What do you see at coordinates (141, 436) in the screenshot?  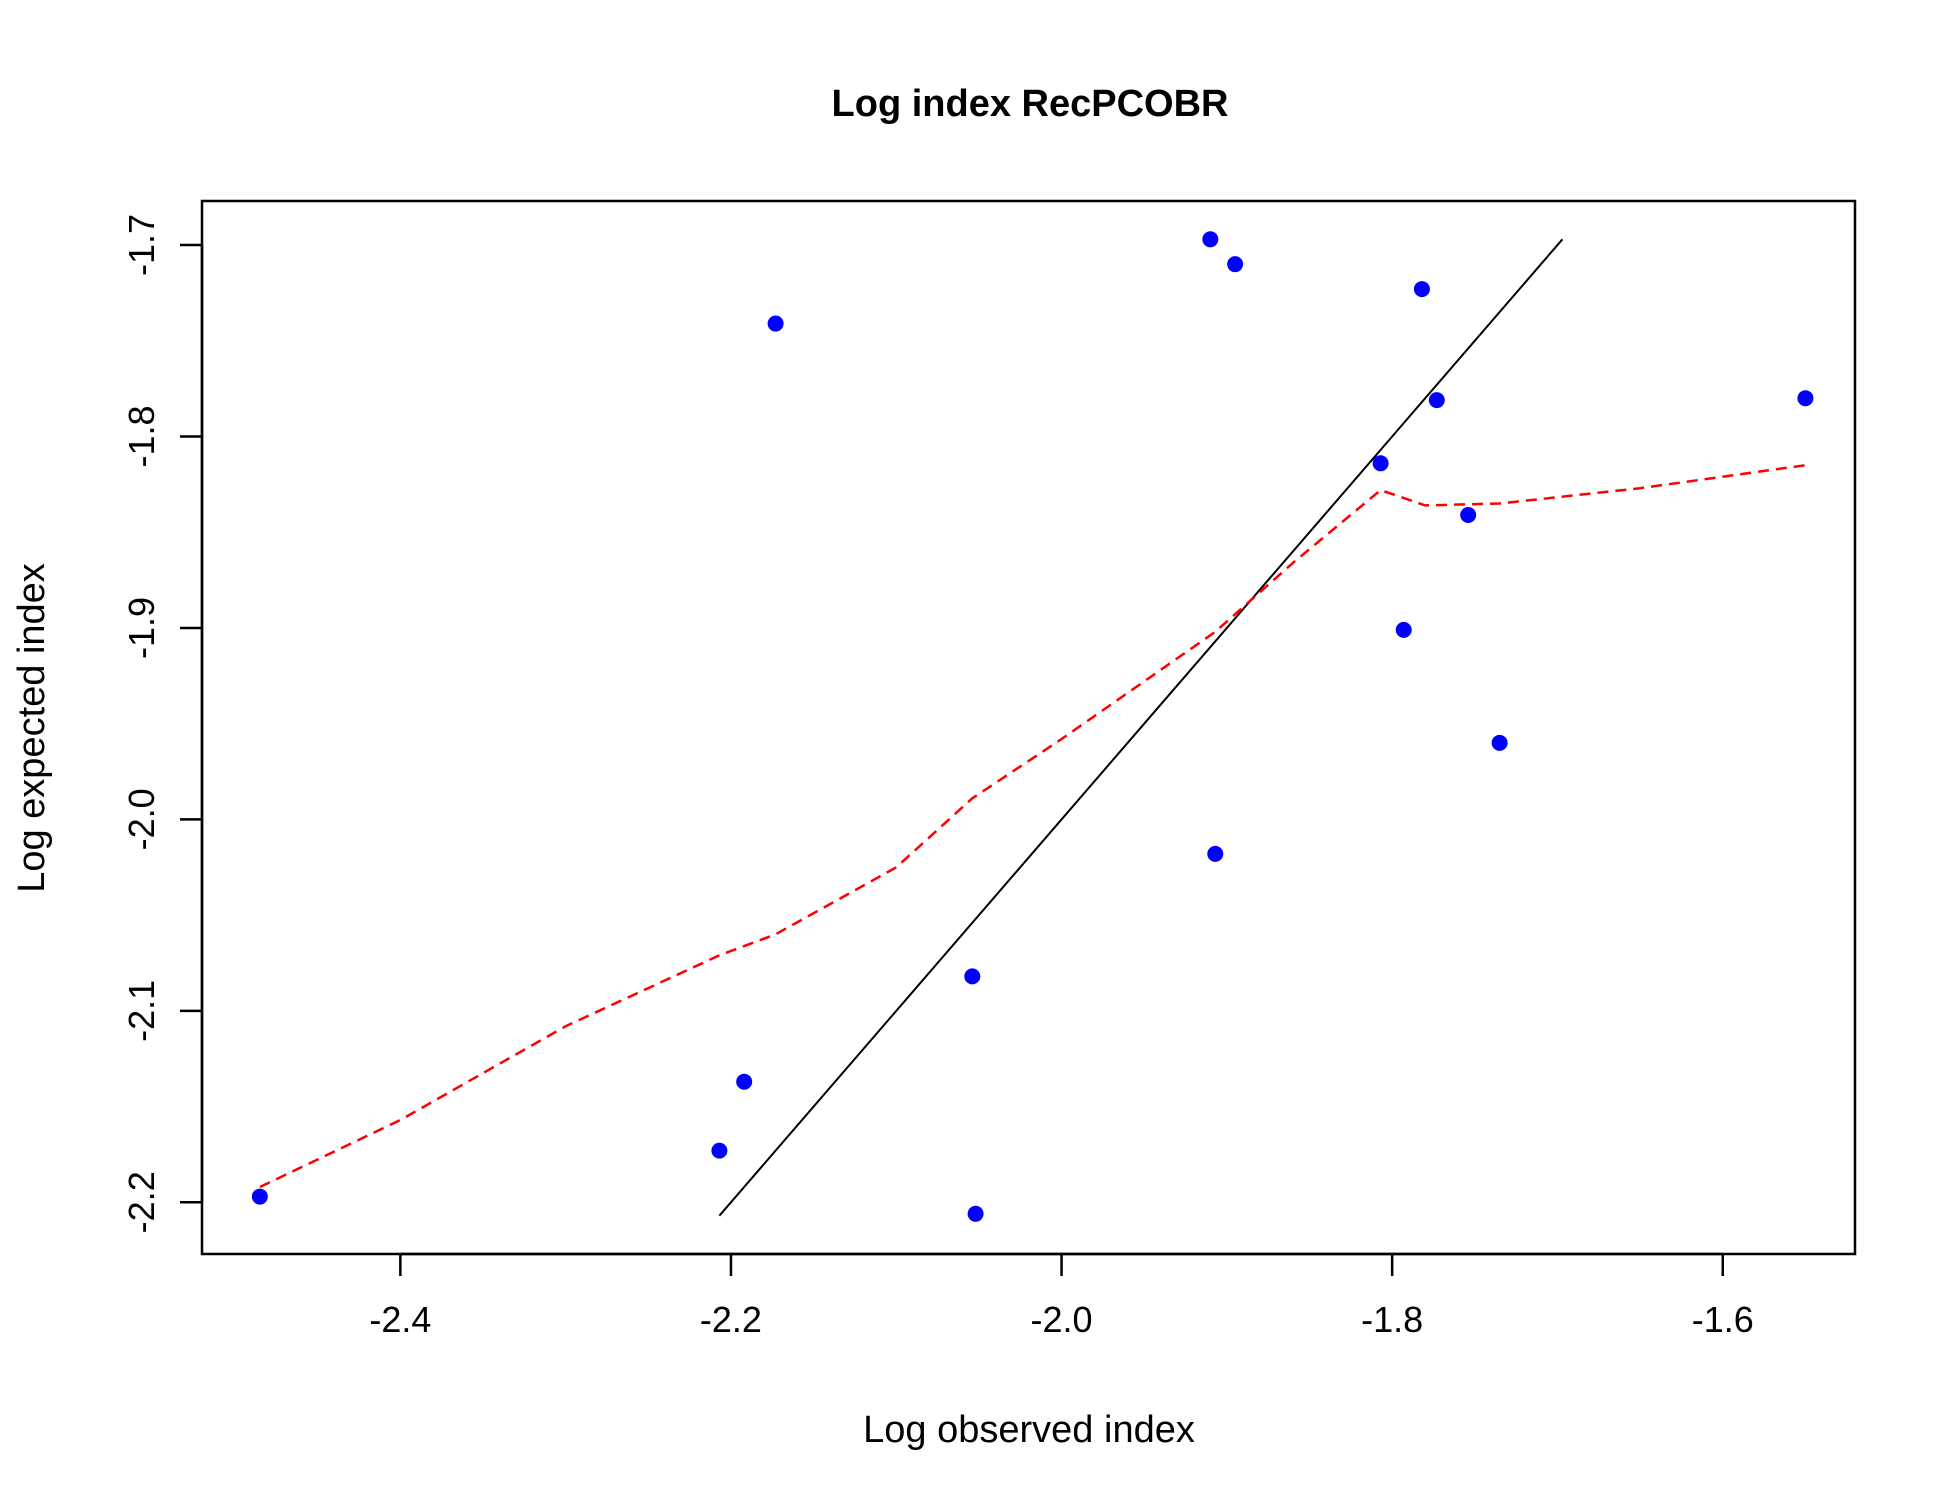 I see `y-tick-label: -1.8` at bounding box center [141, 436].